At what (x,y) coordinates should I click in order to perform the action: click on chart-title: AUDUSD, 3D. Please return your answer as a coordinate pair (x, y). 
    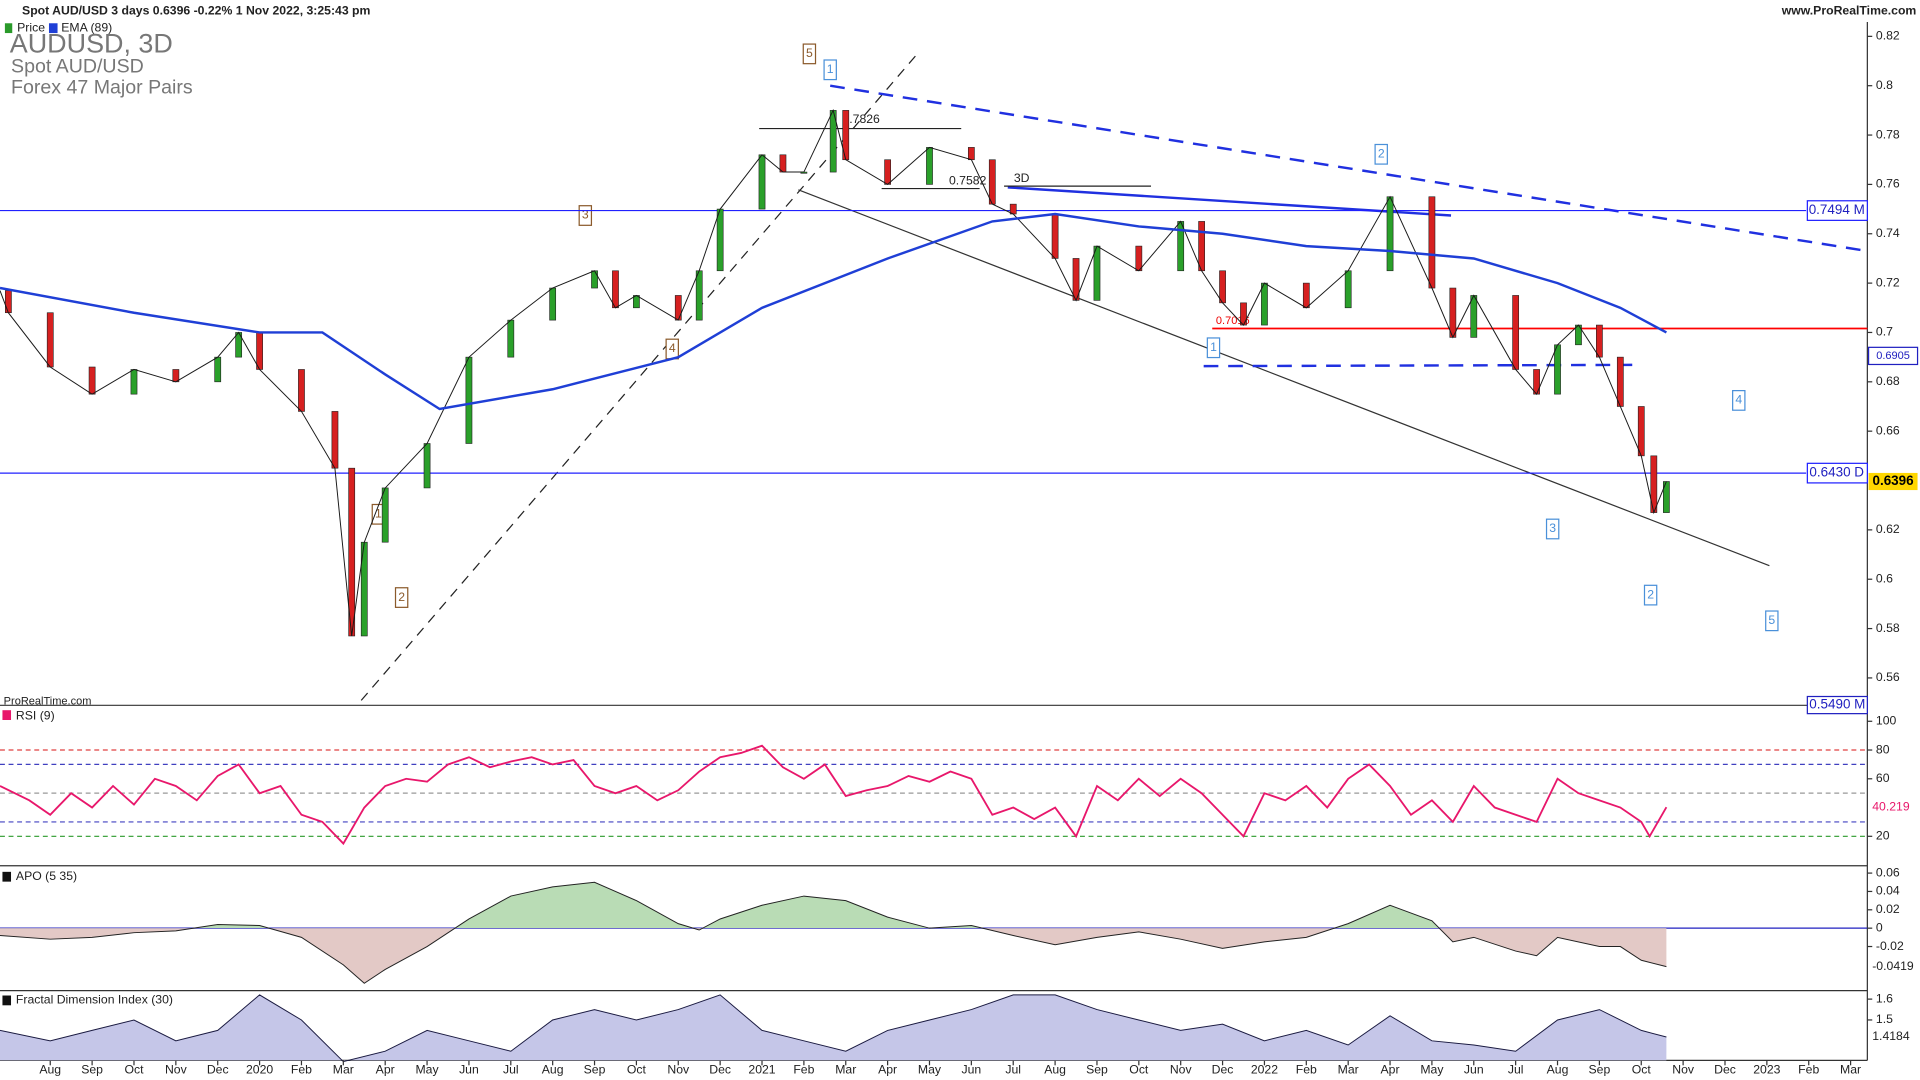
    Looking at the image, I should click on (91, 43).